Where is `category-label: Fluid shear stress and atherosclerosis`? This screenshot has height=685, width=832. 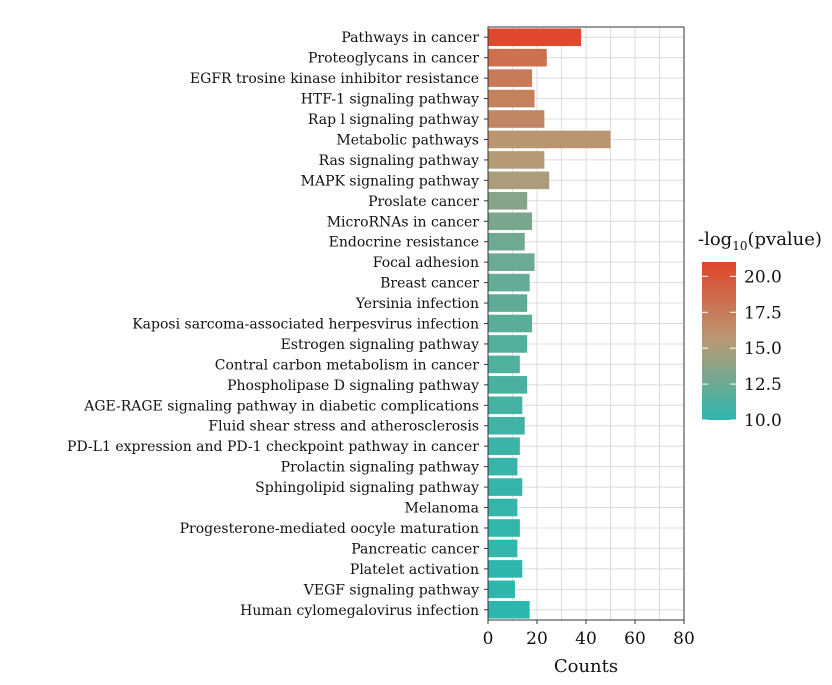 category-label: Fluid shear stress and atherosclerosis is located at coordinates (343, 427).